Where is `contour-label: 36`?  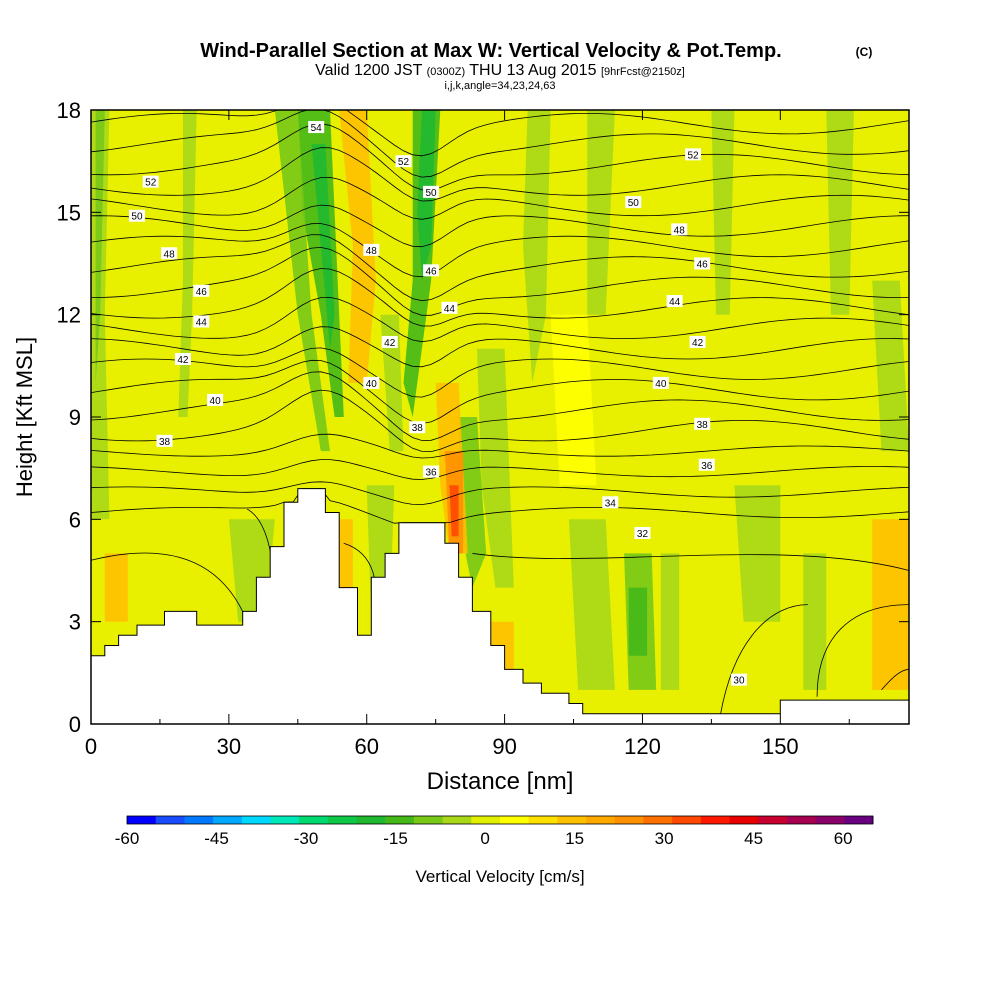 contour-label: 36 is located at coordinates (706, 465).